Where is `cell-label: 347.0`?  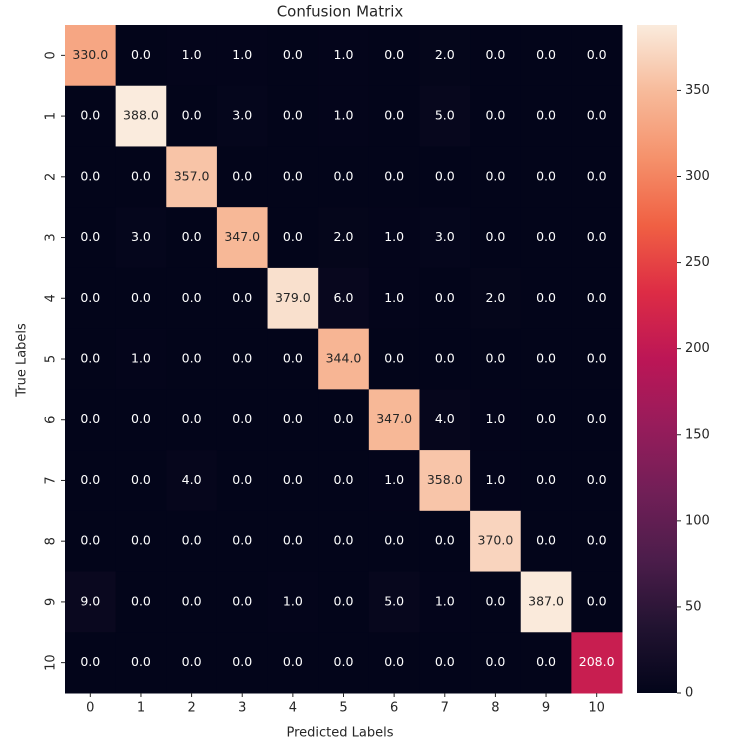 cell-label: 347.0 is located at coordinates (394, 418).